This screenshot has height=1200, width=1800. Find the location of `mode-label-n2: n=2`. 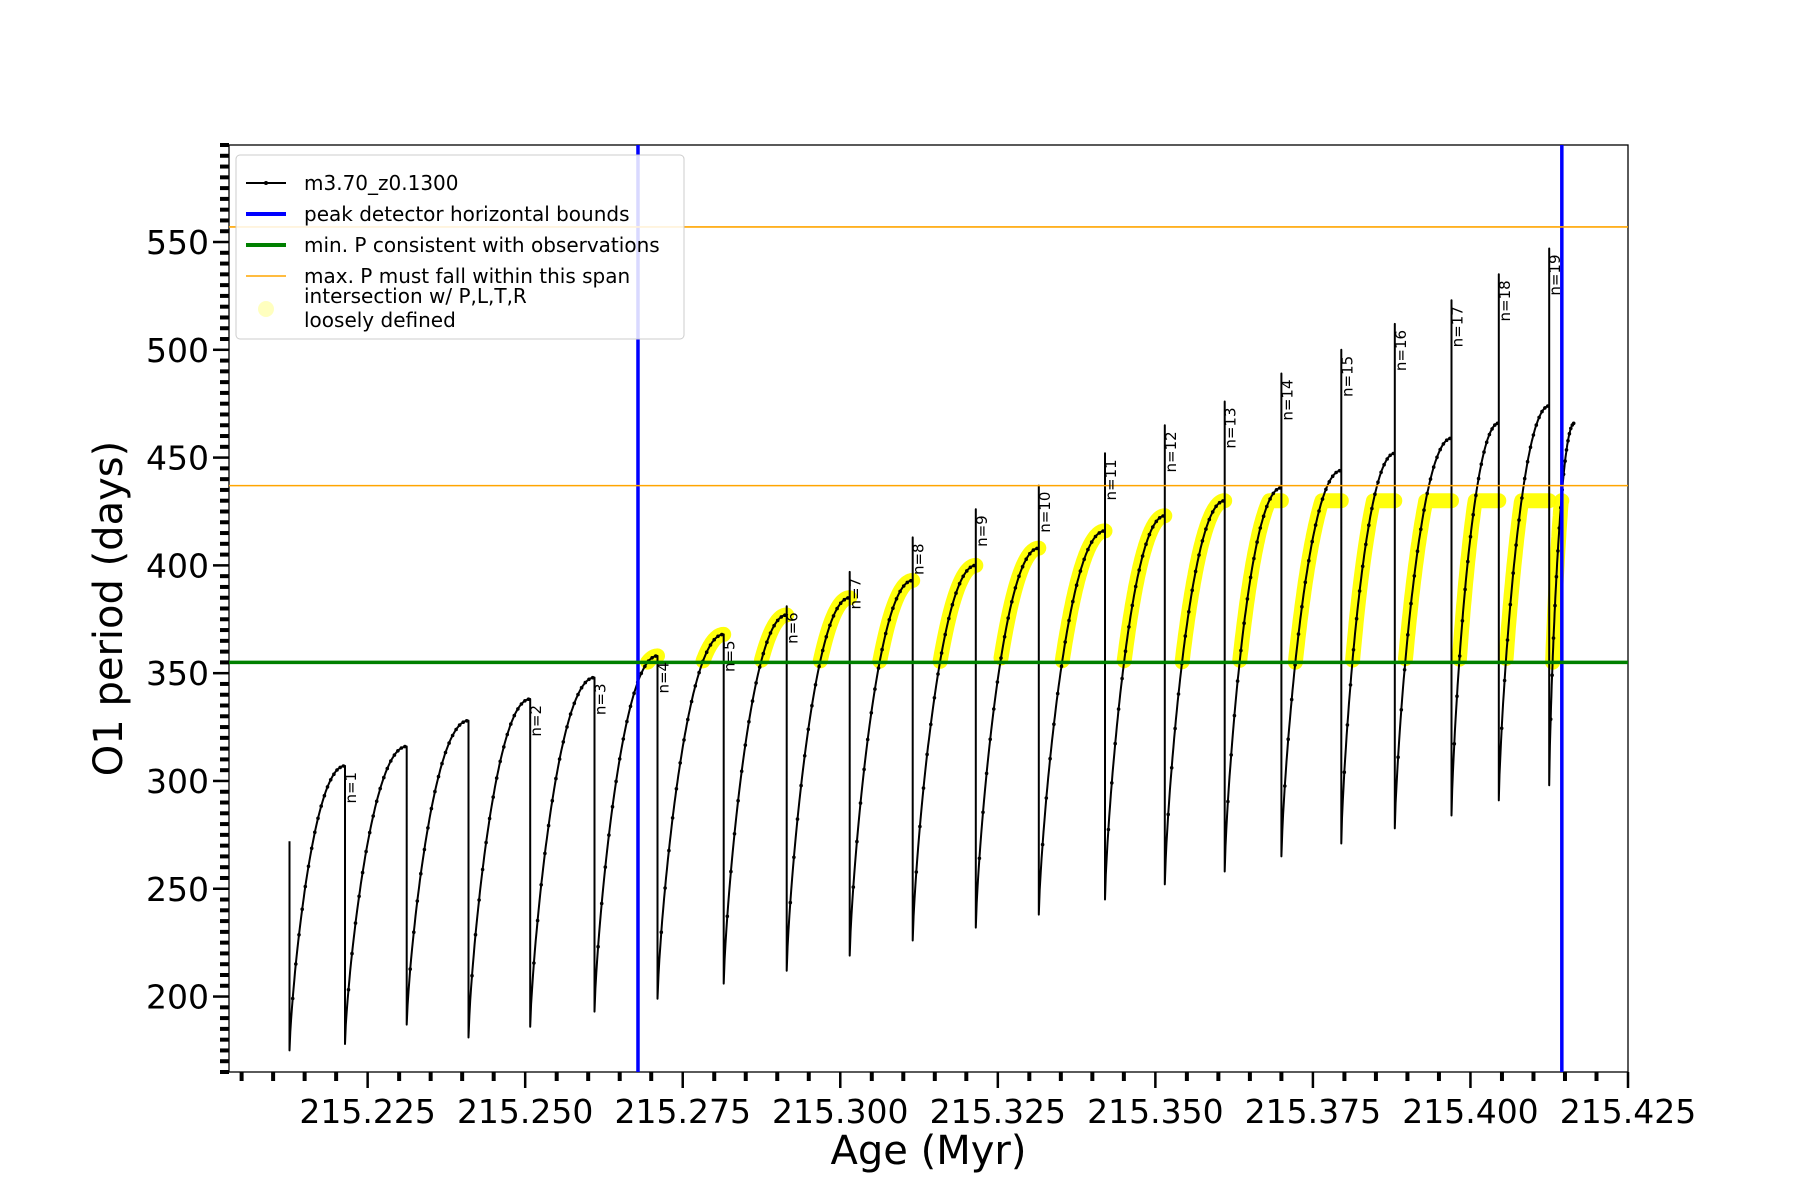

mode-label-n2: n=2 is located at coordinates (536, 721).